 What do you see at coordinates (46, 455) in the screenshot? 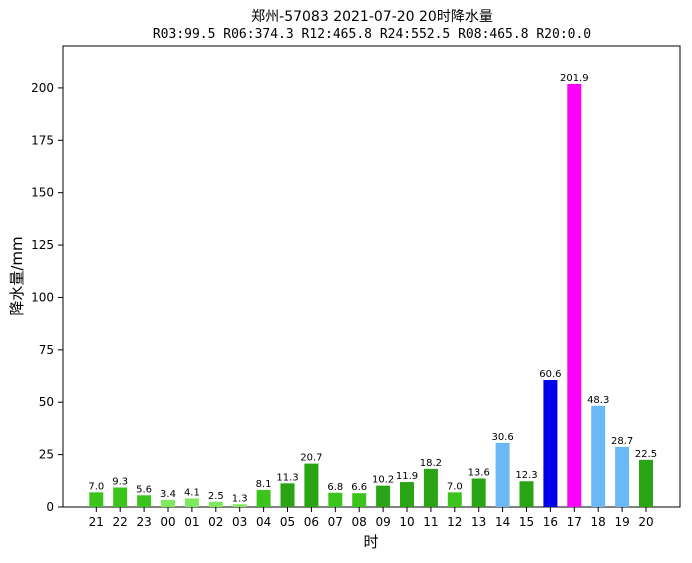
I see `y-tick-label: 25` at bounding box center [46, 455].